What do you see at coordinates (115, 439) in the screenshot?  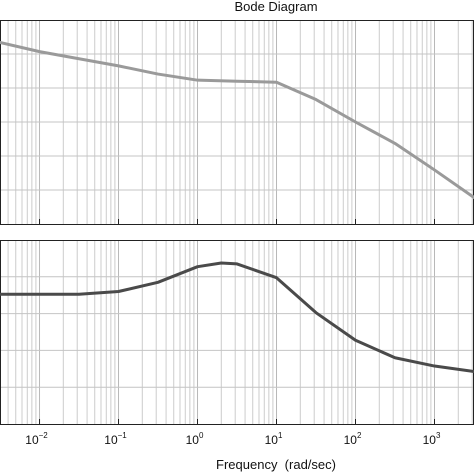 I see `x-tick-label: 10⁻¹` at bounding box center [115, 439].